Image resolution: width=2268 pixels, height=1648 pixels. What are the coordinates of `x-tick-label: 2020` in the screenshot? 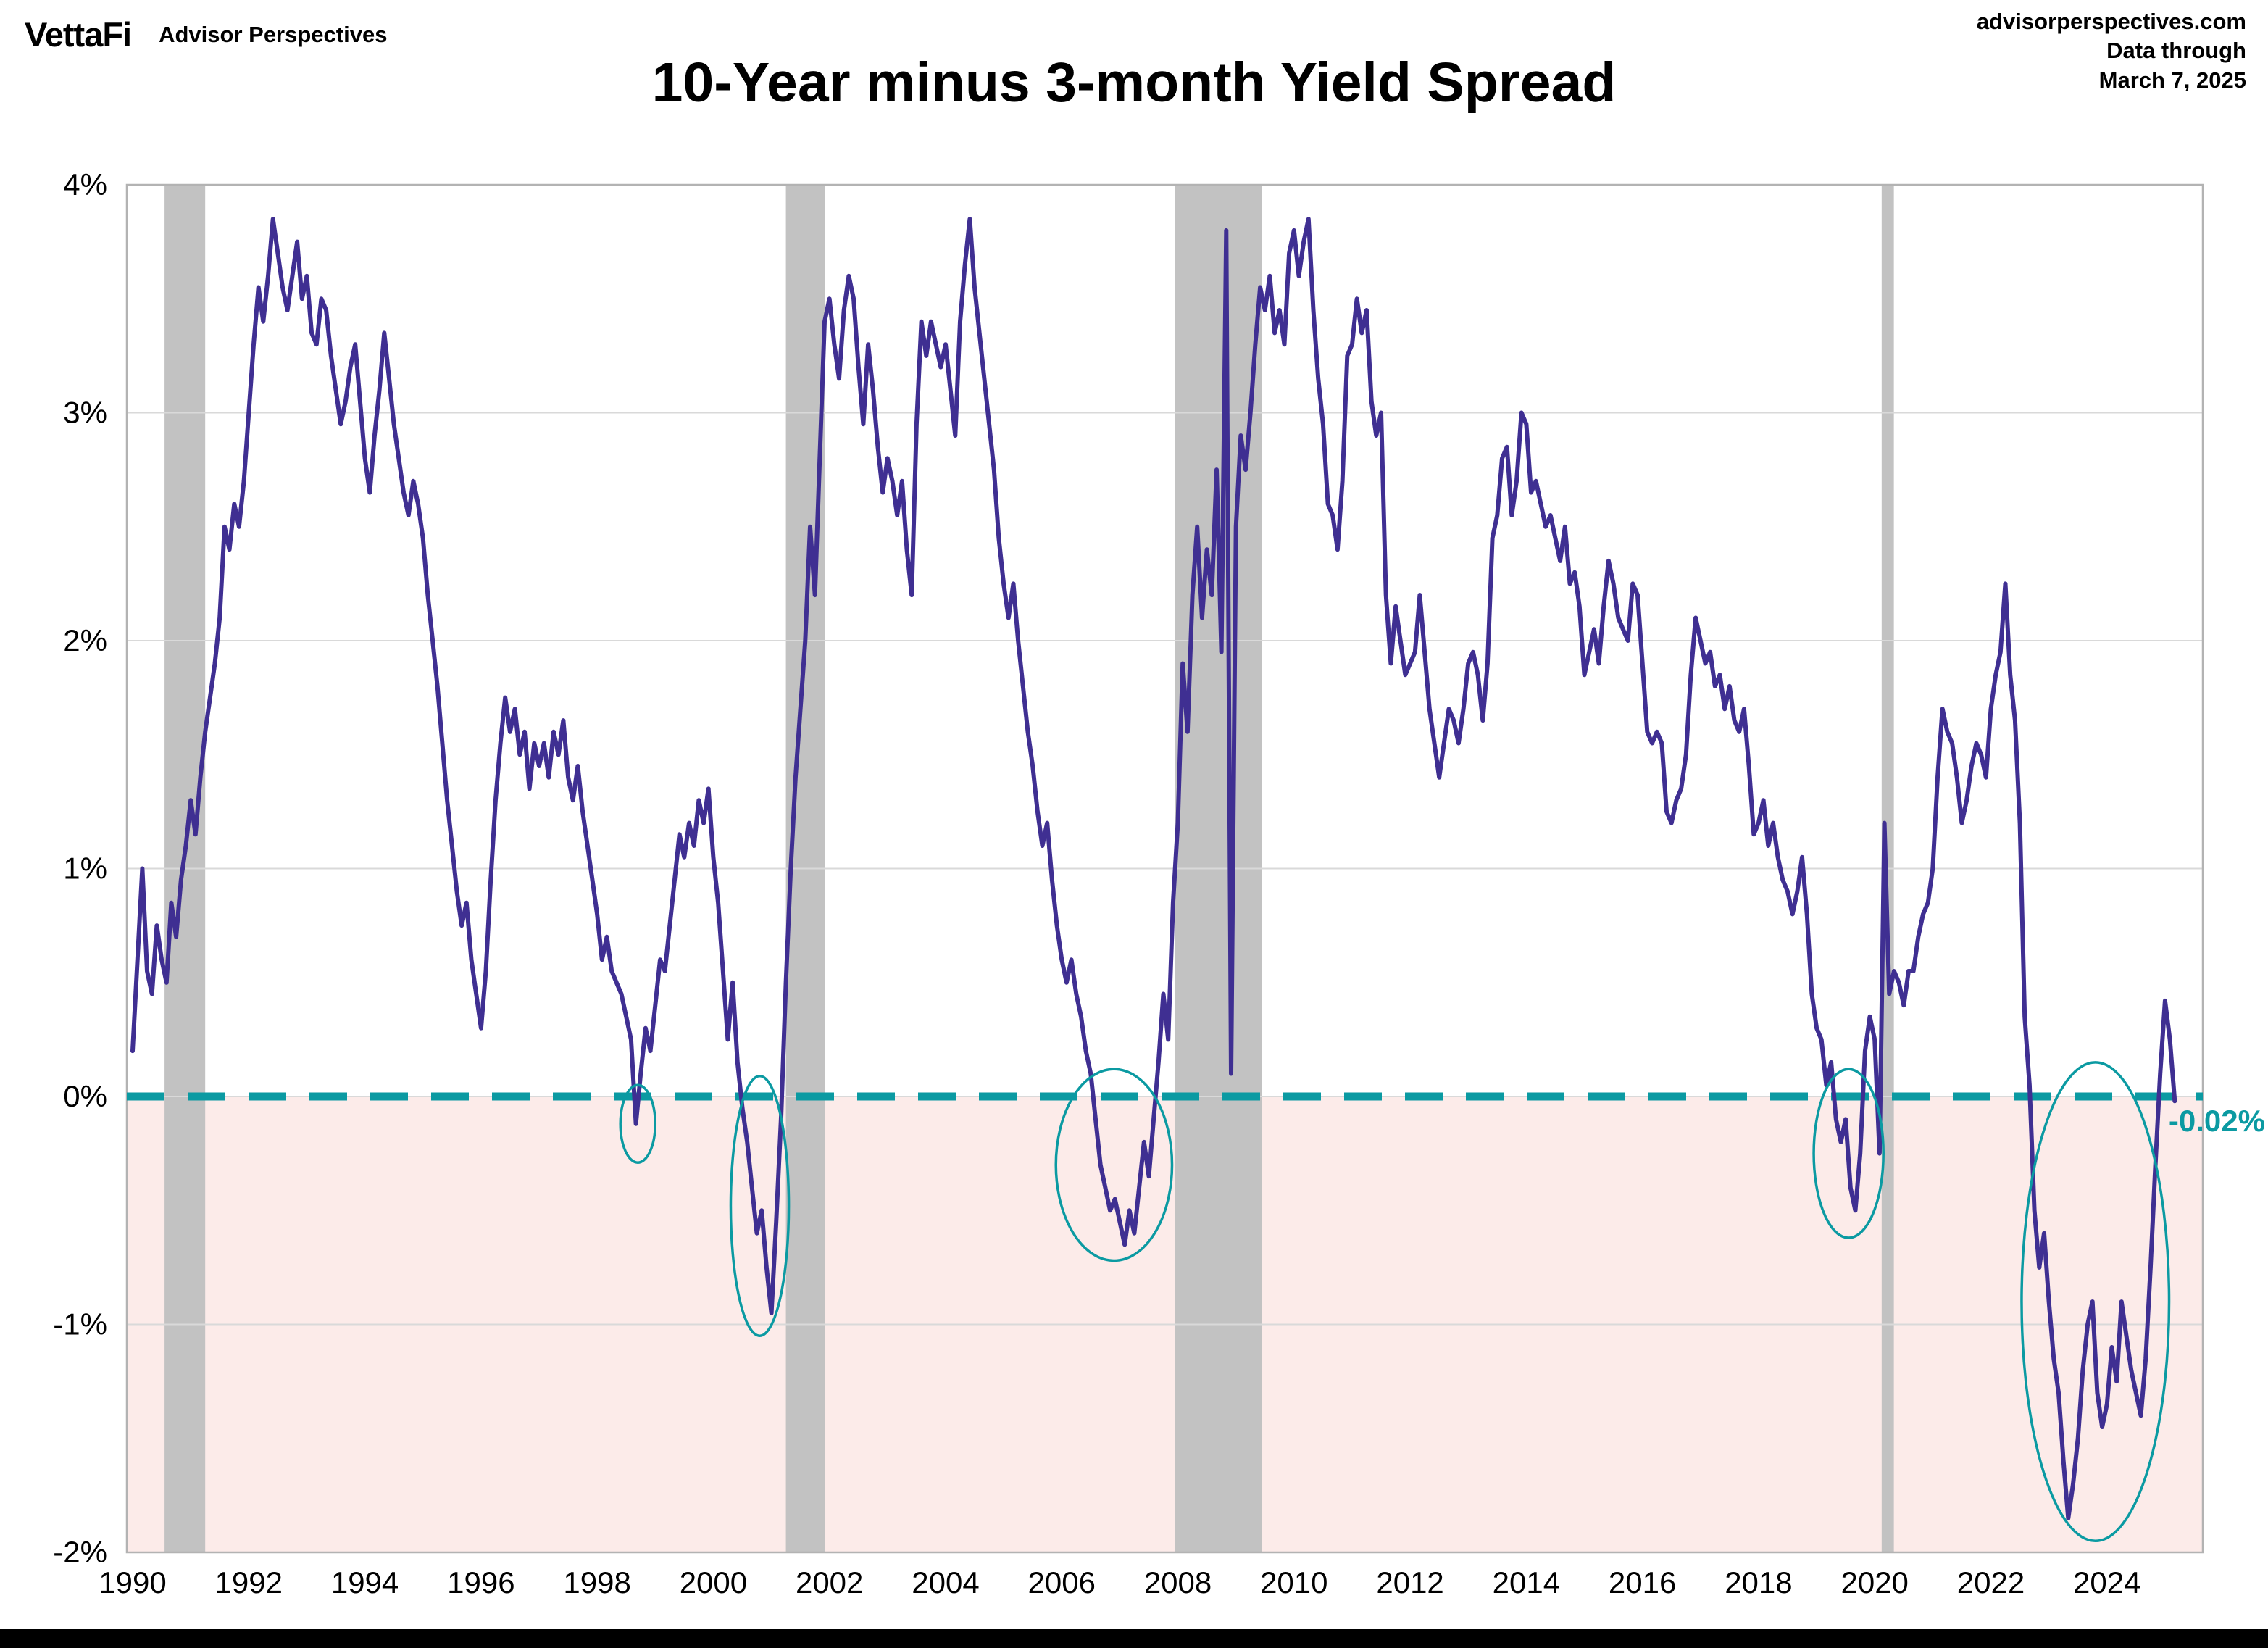 It's located at (1874, 1582).